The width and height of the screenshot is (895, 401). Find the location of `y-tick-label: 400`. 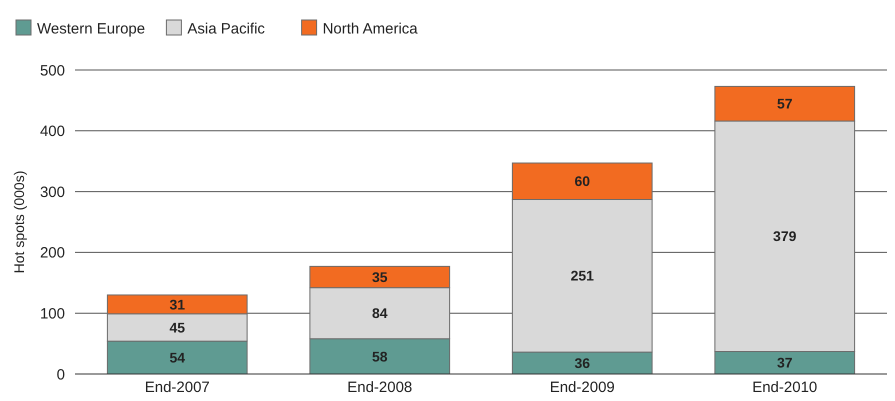

y-tick-label: 400 is located at coordinates (52, 131).